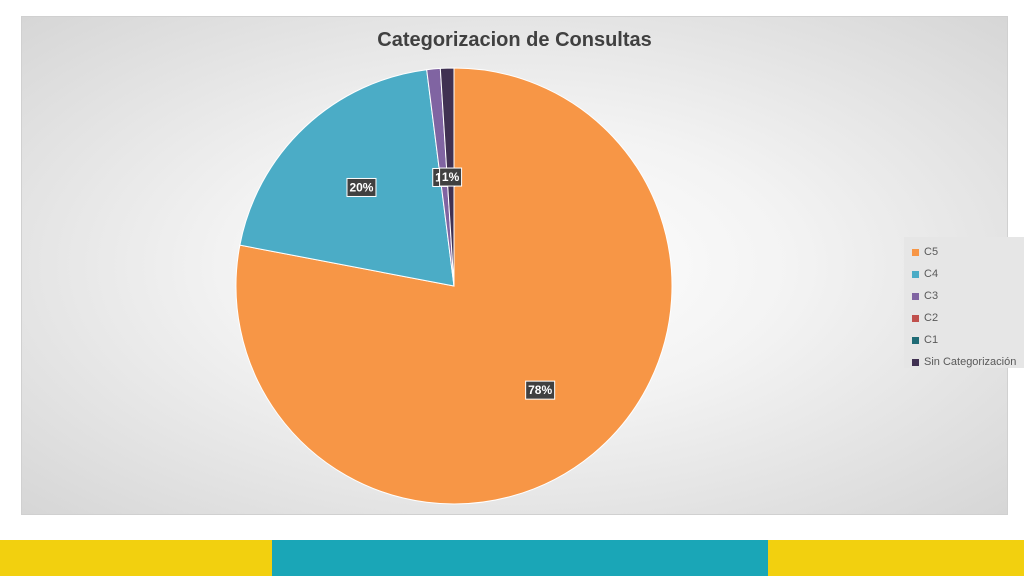 The image size is (1024, 576). I want to click on legend-item-sin-categorizacion: Sin Categorización, so click(968, 362).